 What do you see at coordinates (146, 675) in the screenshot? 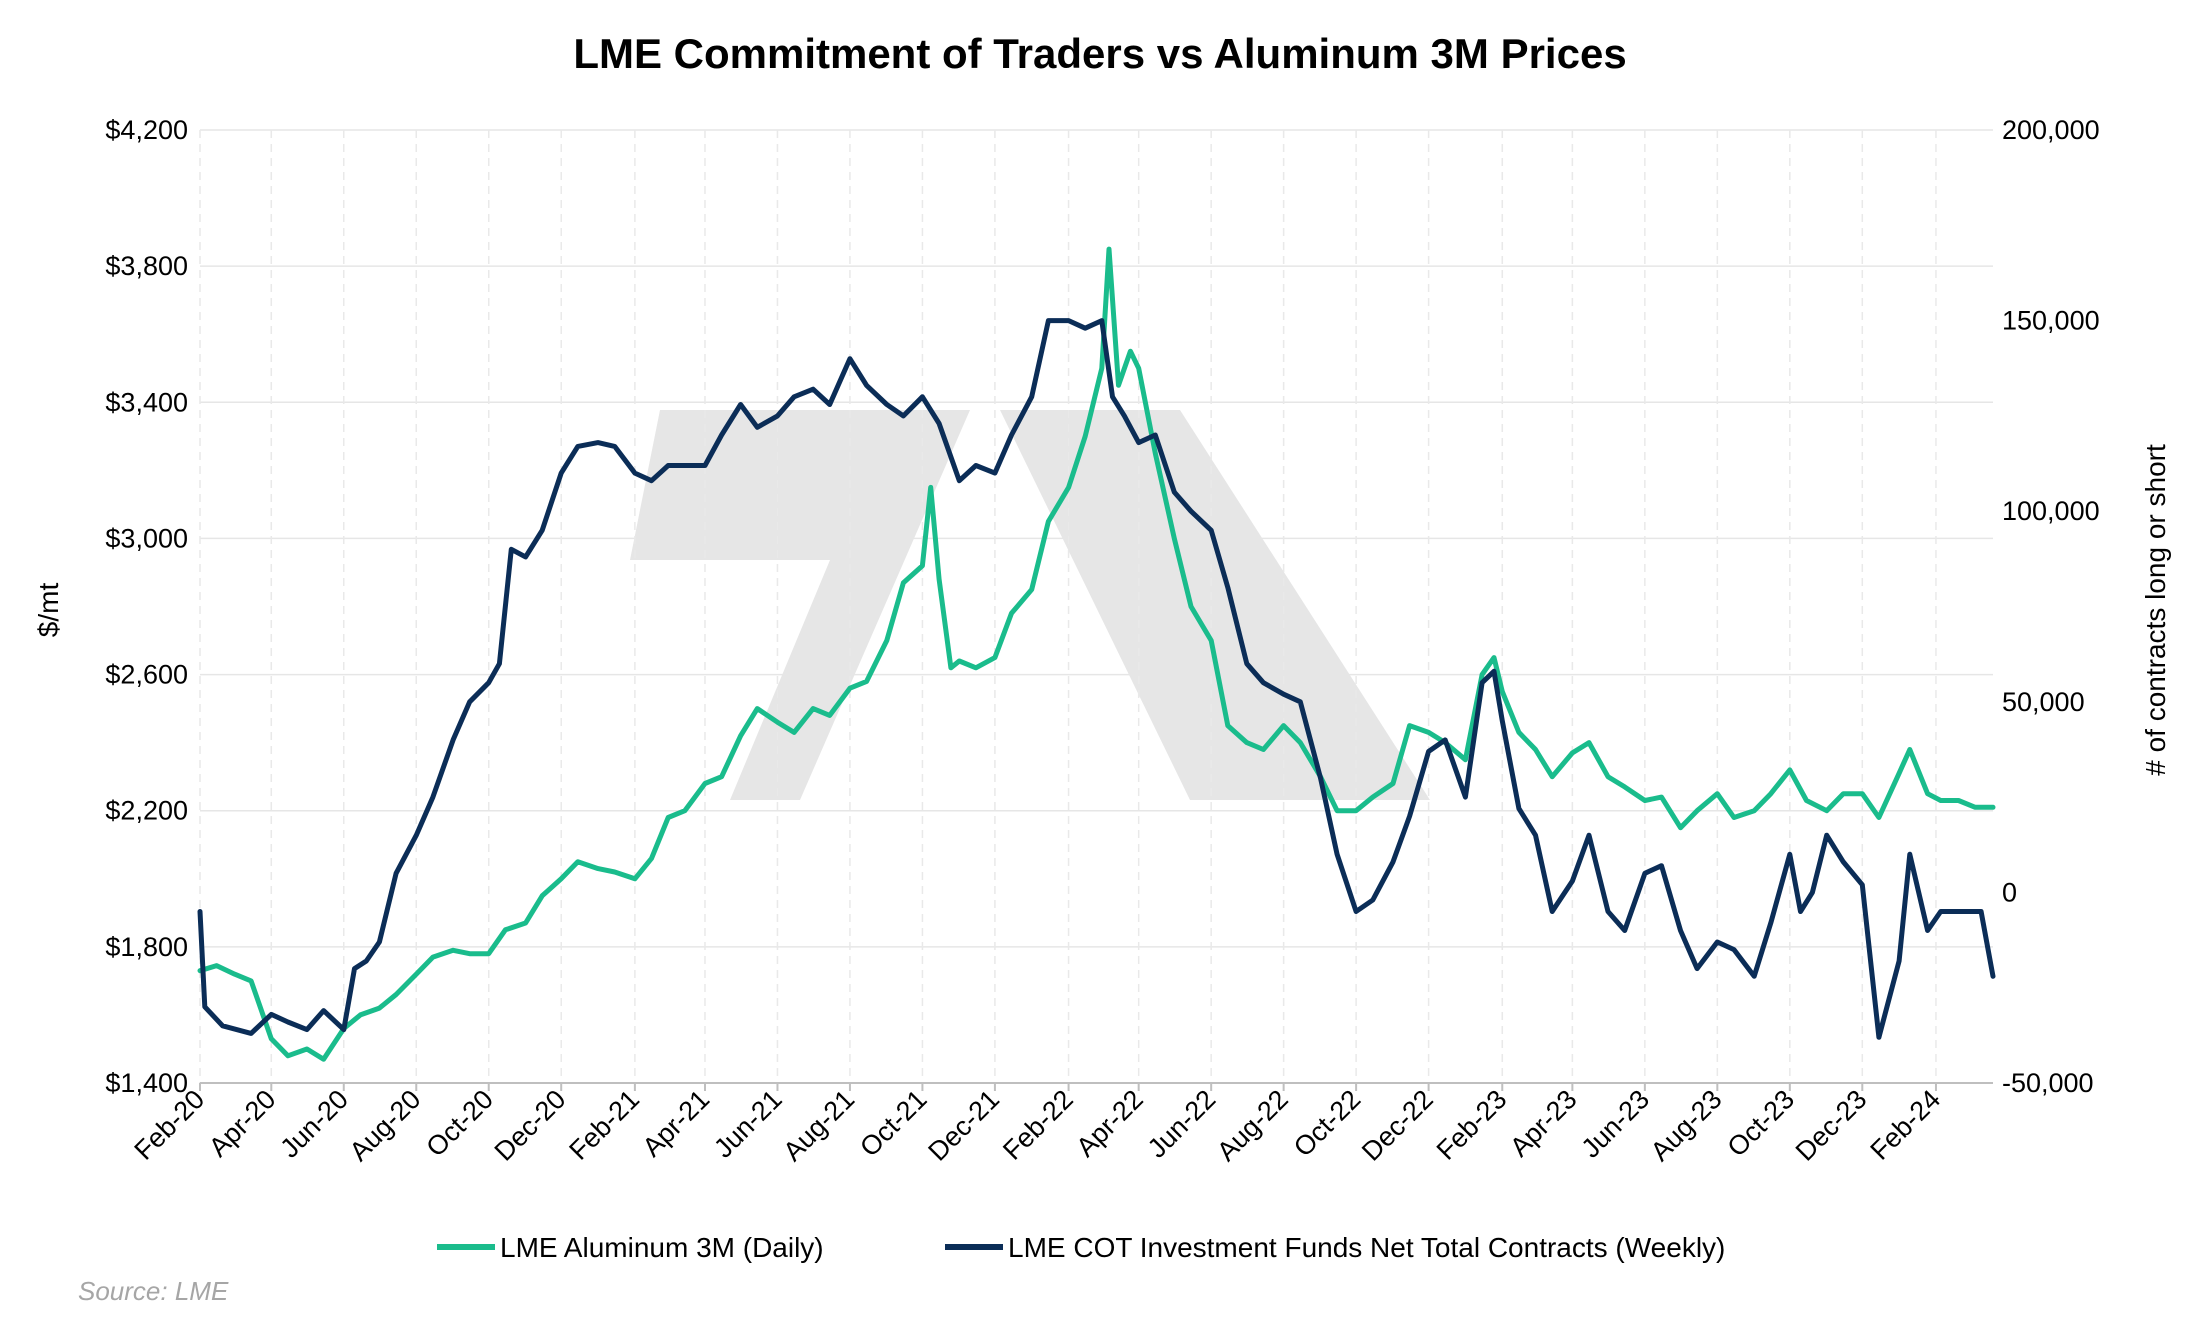
I see `left-tick-label: $2,600` at bounding box center [146, 675].